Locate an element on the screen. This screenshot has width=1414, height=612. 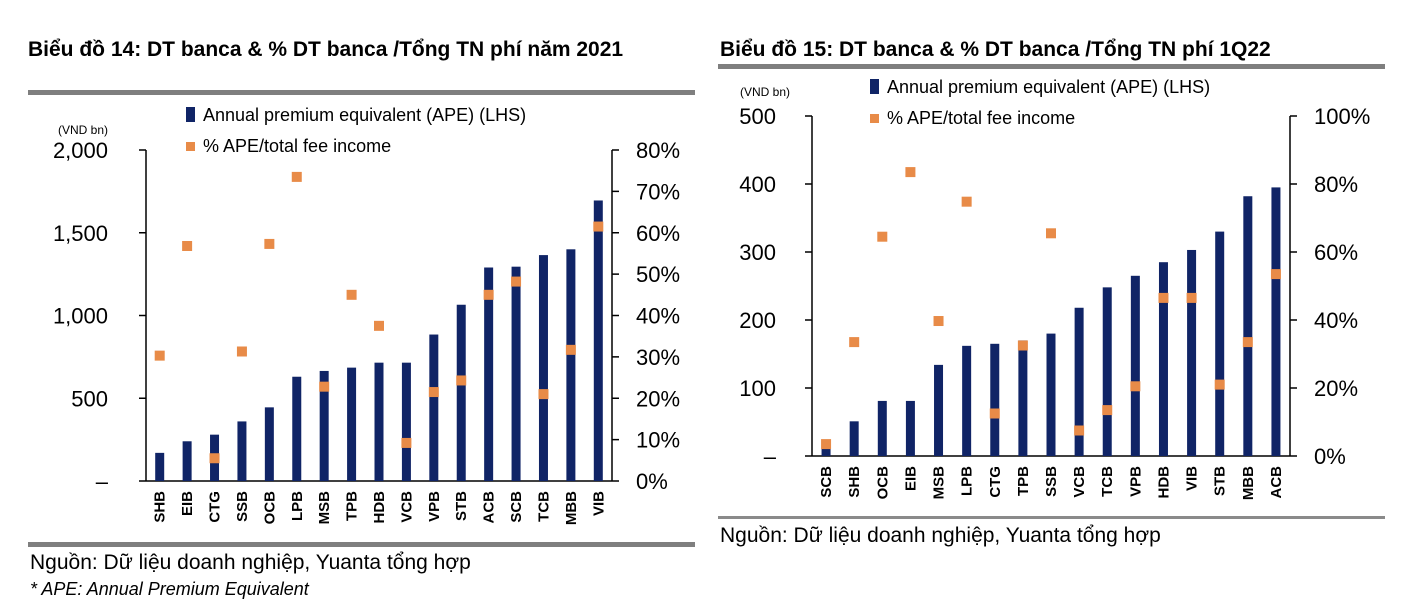
right-left-tick-label: 200 is located at coordinates (757, 320).